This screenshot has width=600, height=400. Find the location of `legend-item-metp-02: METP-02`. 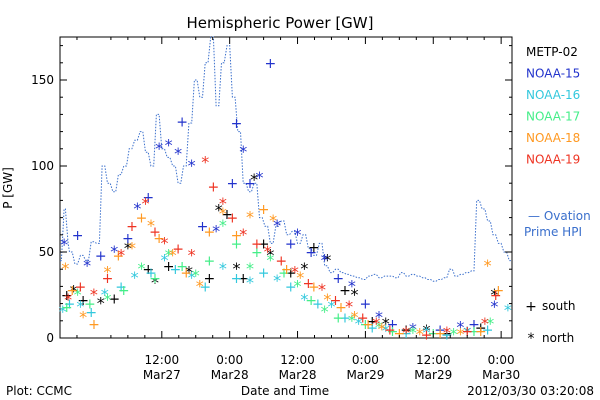

legend-item-metp-02: METP-02 is located at coordinates (552, 52).